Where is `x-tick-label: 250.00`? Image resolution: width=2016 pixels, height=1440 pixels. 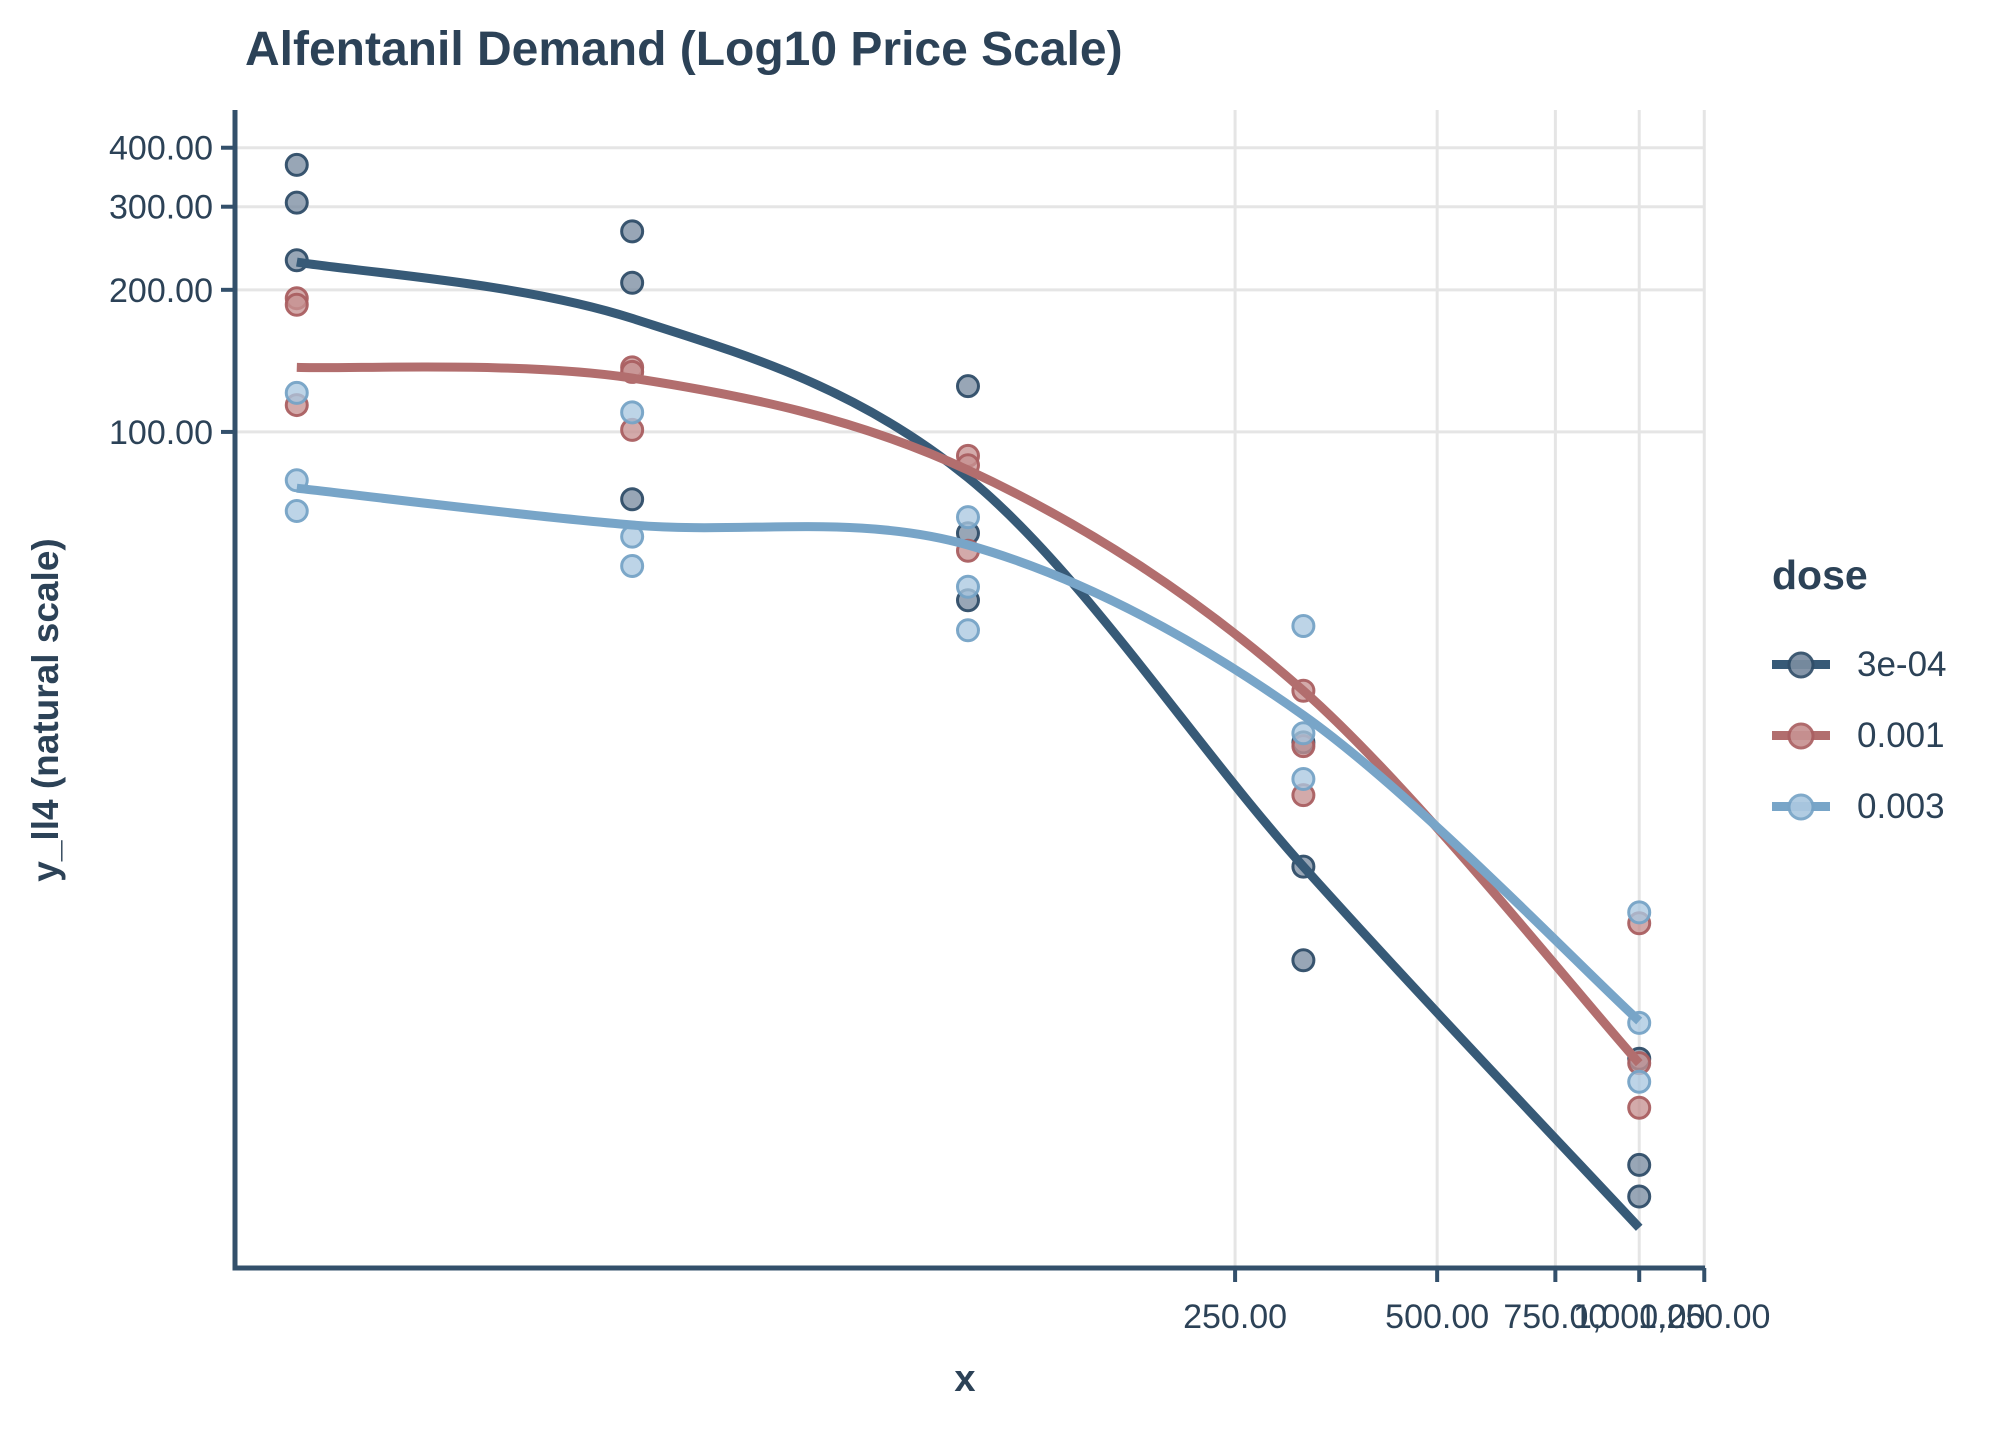
x-tick-label: 250.00 is located at coordinates (1235, 1317).